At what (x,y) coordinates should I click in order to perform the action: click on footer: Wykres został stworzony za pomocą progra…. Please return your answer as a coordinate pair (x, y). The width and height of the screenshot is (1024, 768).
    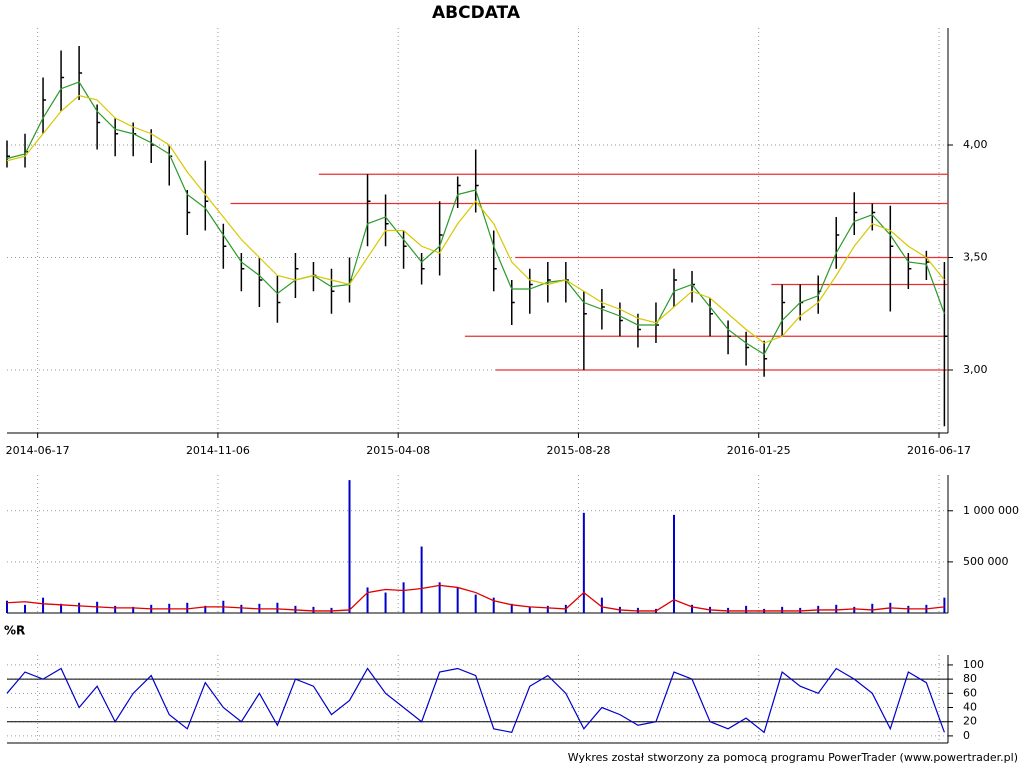
    Looking at the image, I should click on (793, 757).